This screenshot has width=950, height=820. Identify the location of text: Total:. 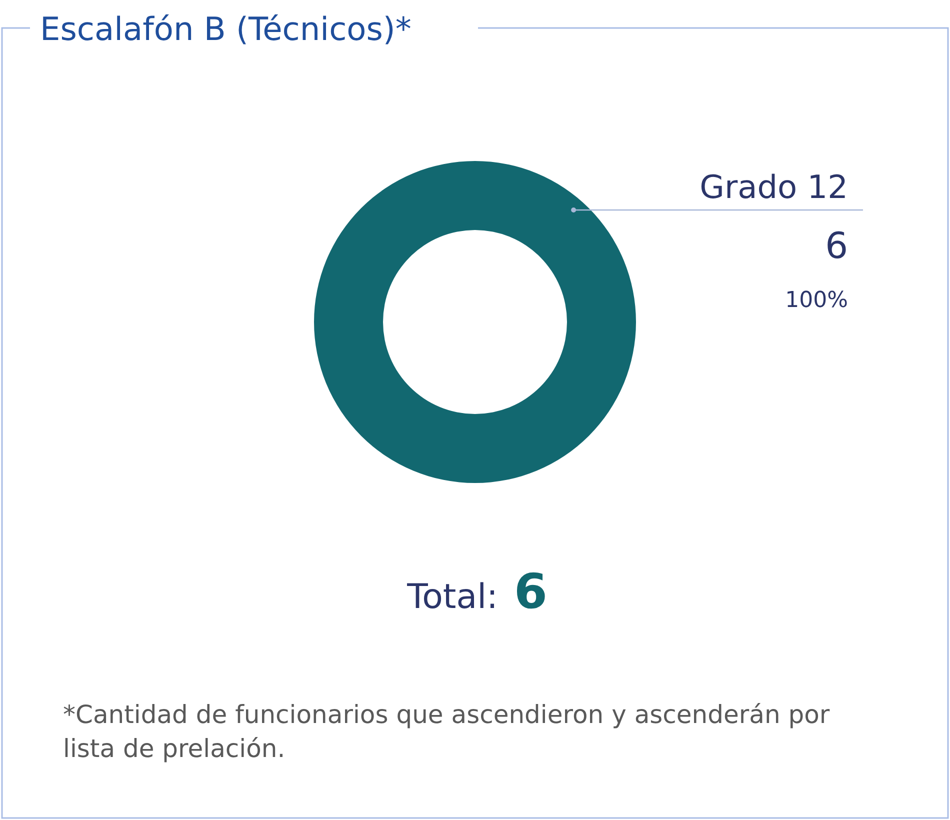
(452, 597).